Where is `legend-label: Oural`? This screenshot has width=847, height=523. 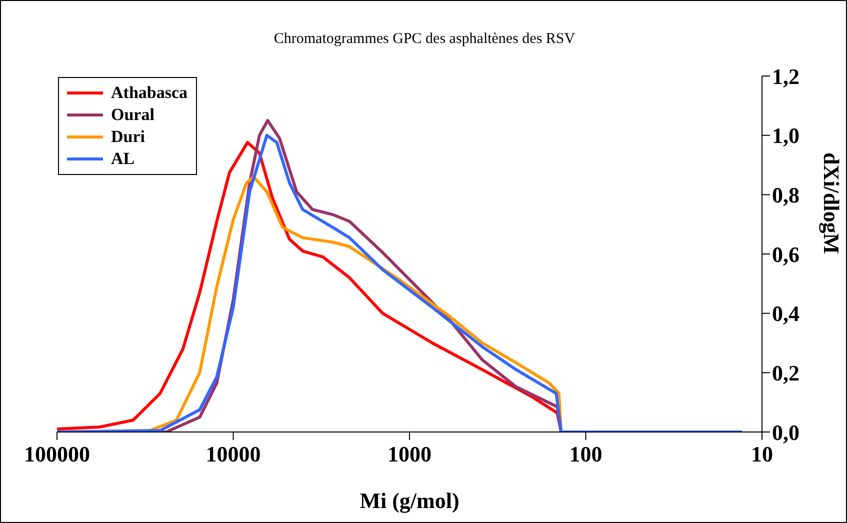
legend-label: Oural is located at coordinates (132, 115).